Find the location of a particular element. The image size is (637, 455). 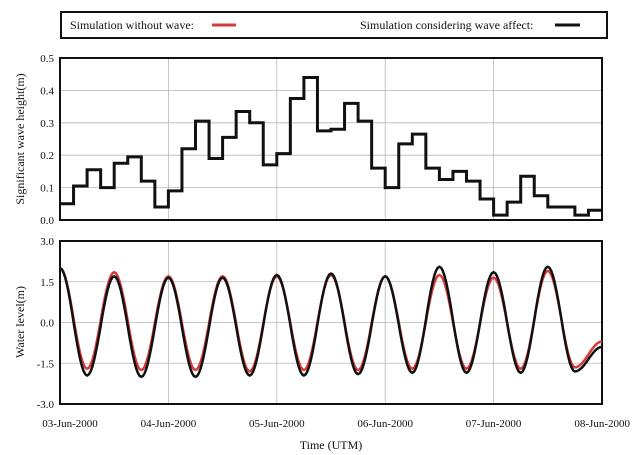

y-tick-label: 0.5 is located at coordinates (47, 59).